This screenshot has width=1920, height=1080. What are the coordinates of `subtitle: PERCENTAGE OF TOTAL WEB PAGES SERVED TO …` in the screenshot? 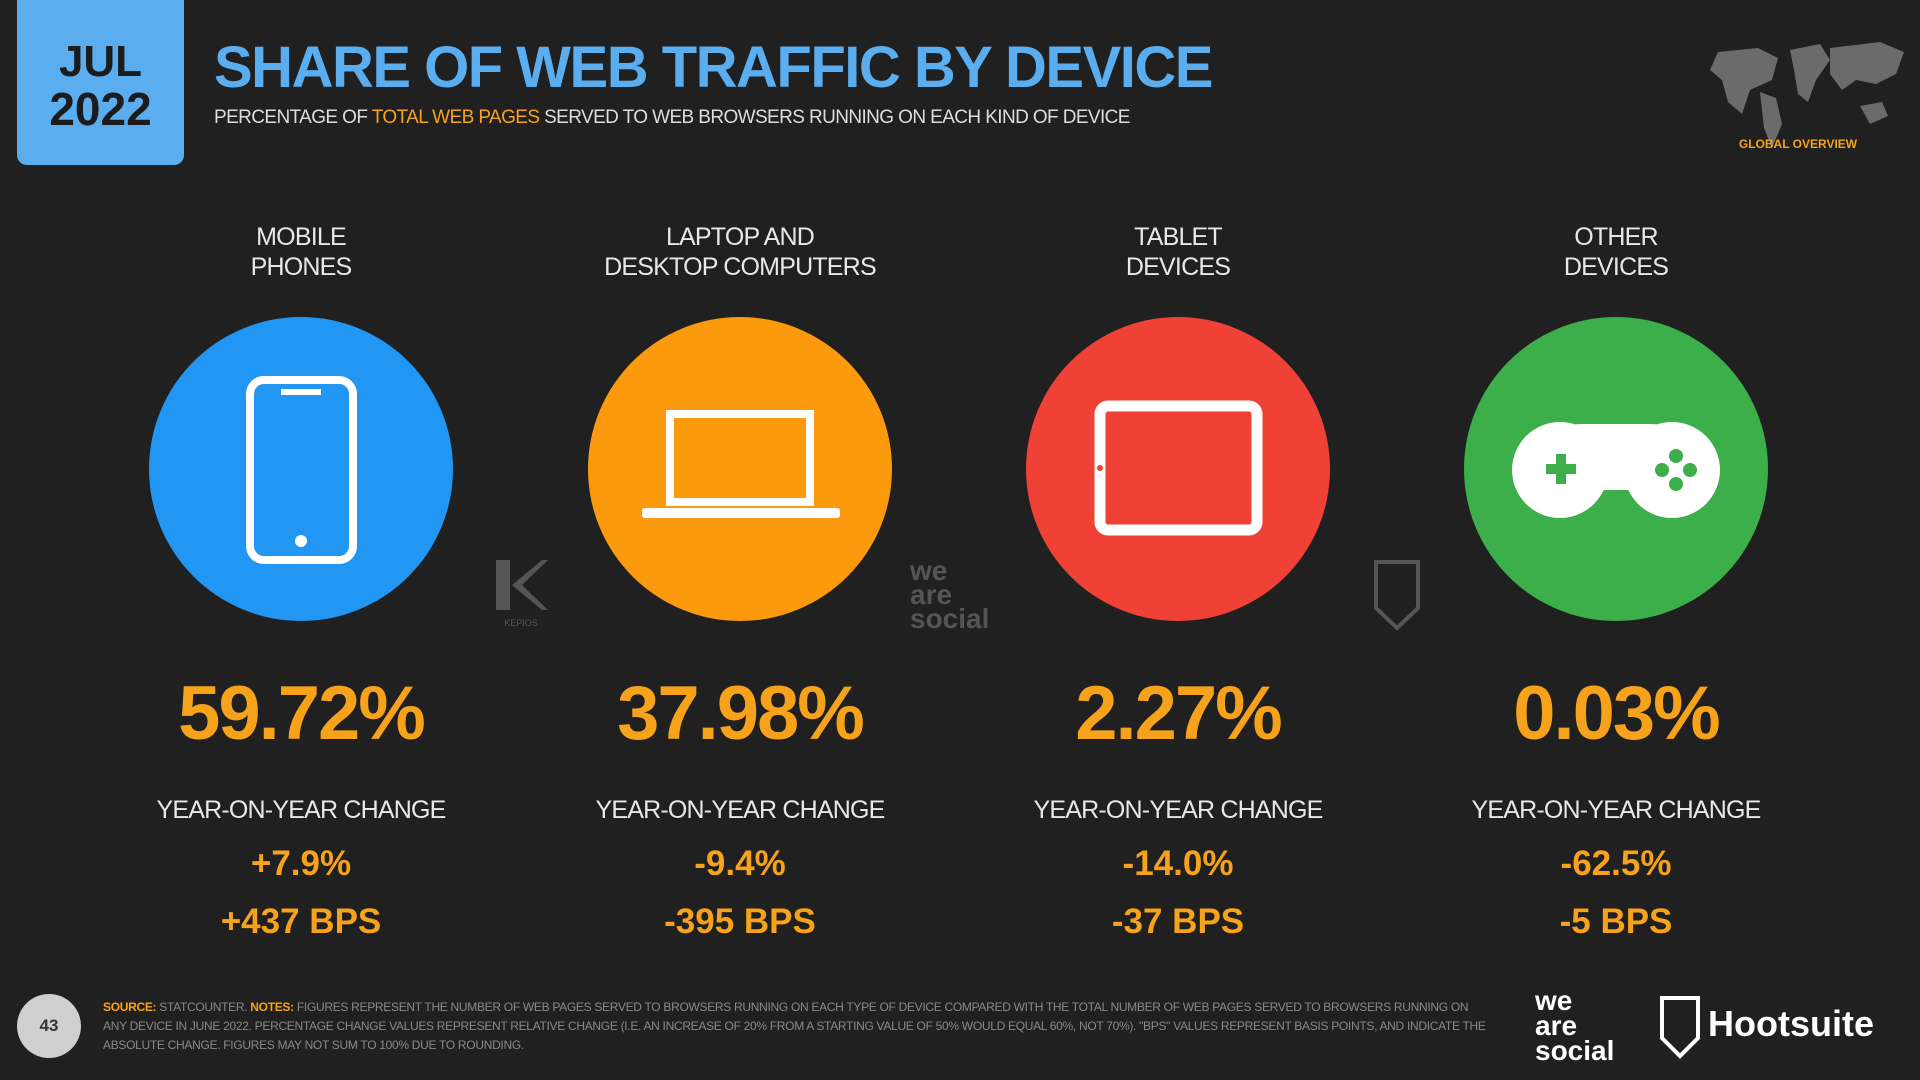 It's located at (672, 118).